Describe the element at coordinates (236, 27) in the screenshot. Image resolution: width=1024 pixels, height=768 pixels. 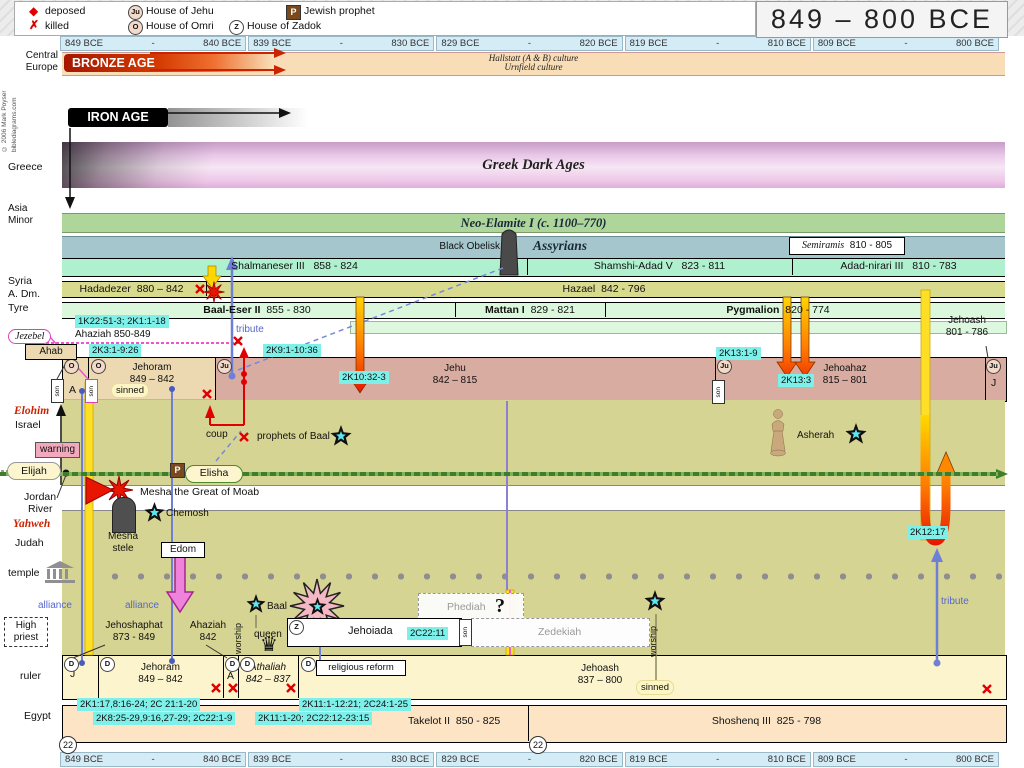
I see `house-zadok-icon: Z` at that location.